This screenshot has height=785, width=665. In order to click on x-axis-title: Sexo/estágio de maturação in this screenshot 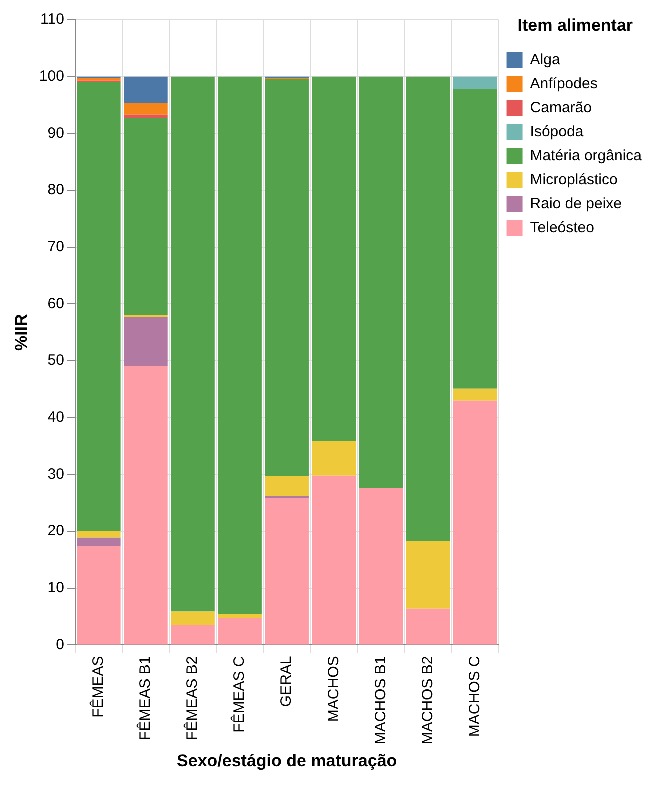, I will do `click(287, 760)`.